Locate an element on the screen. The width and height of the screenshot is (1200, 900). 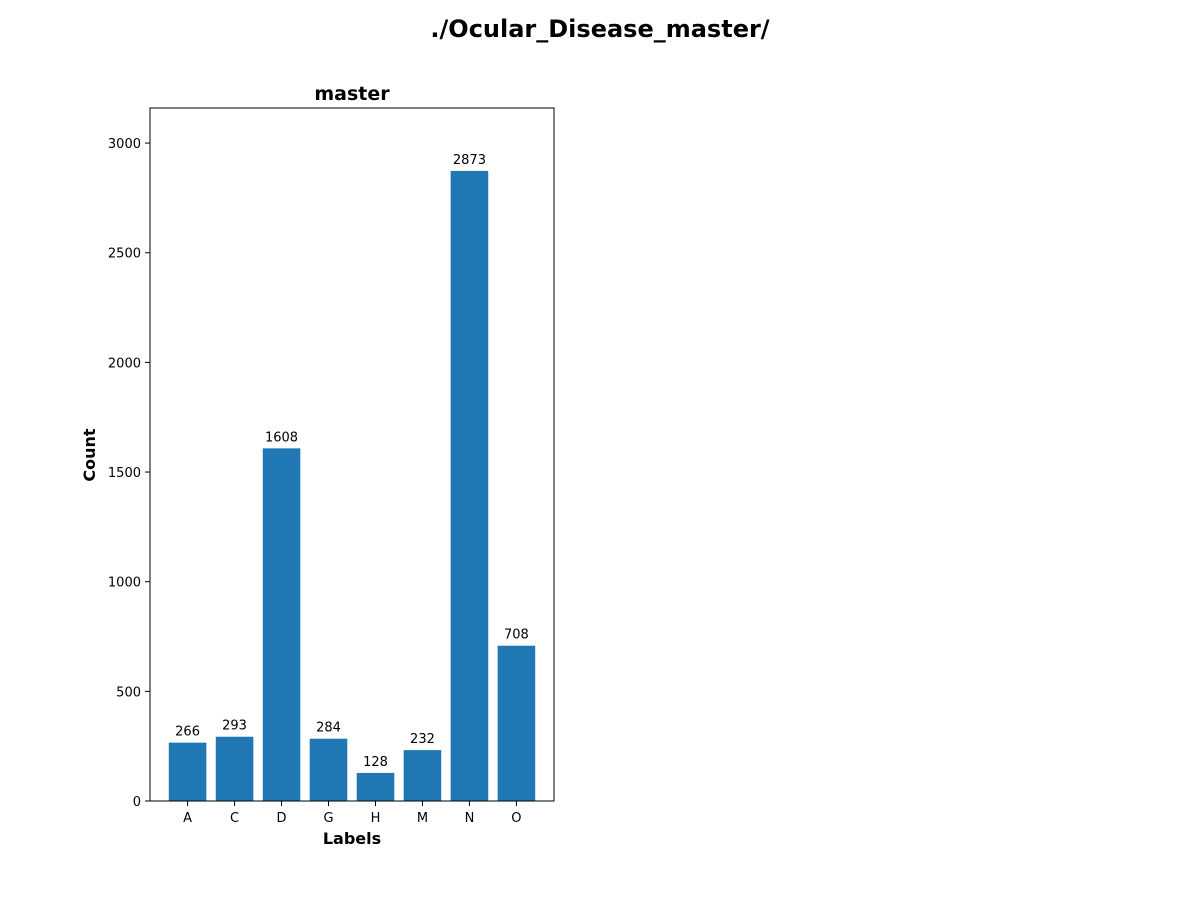
bar-A is located at coordinates (187, 771).